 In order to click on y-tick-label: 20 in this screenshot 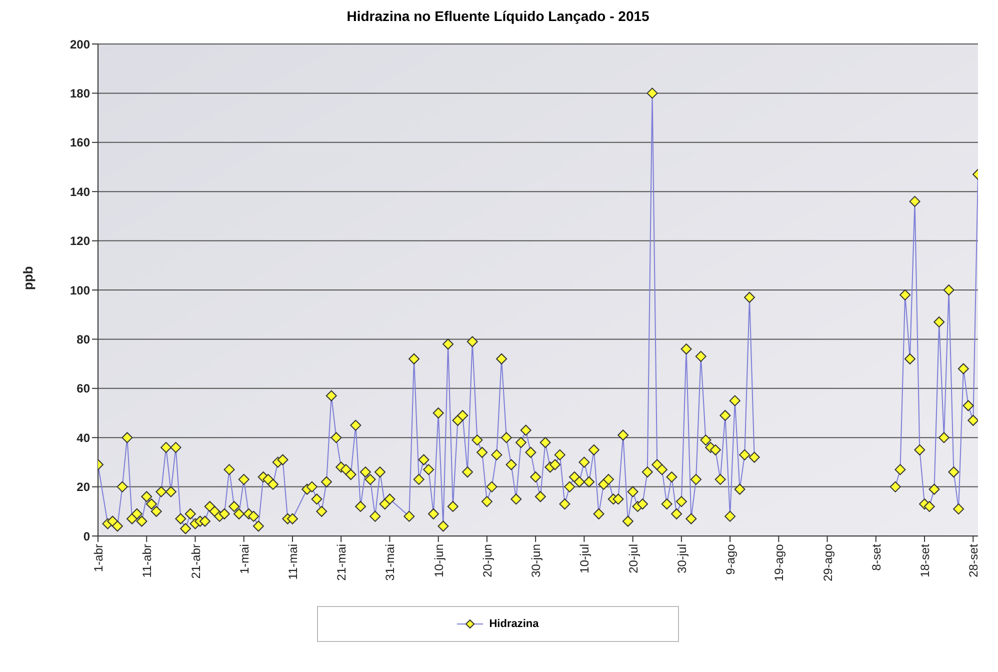, I will do `click(83, 487)`.